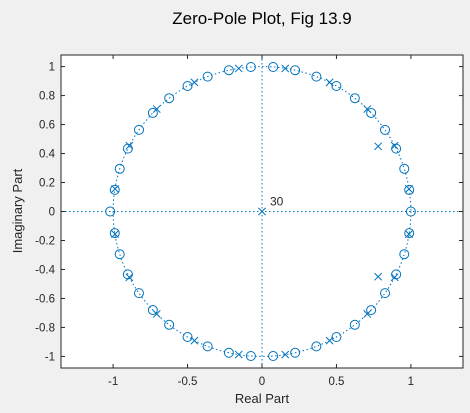 Image resolution: width=470 pixels, height=413 pixels. What do you see at coordinates (47, 126) in the screenshot?
I see `y-tick-label: 0.6` at bounding box center [47, 126].